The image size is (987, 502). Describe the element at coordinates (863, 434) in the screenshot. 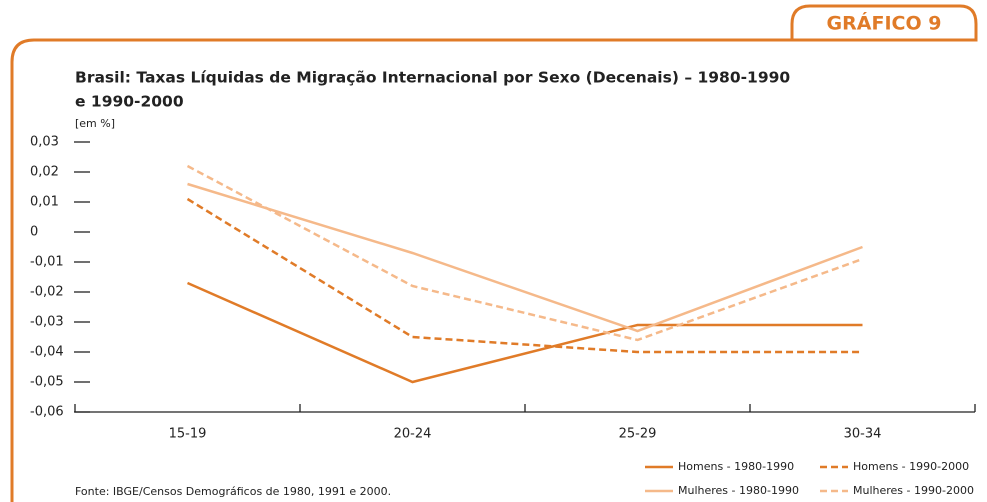

I see `x-tick-label: 30-34` at that location.